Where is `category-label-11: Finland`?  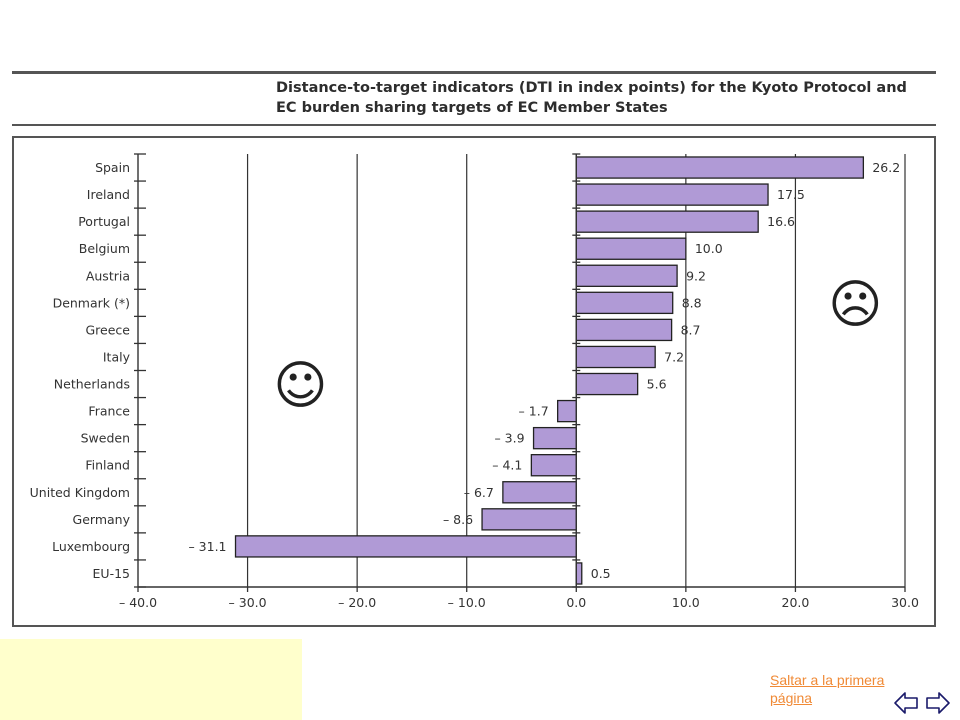 category-label-11: Finland is located at coordinates (107, 465).